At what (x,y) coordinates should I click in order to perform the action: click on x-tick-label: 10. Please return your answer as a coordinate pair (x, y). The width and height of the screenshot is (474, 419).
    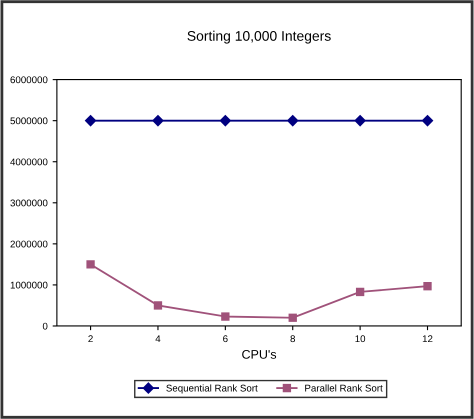
    Looking at the image, I should click on (360, 338).